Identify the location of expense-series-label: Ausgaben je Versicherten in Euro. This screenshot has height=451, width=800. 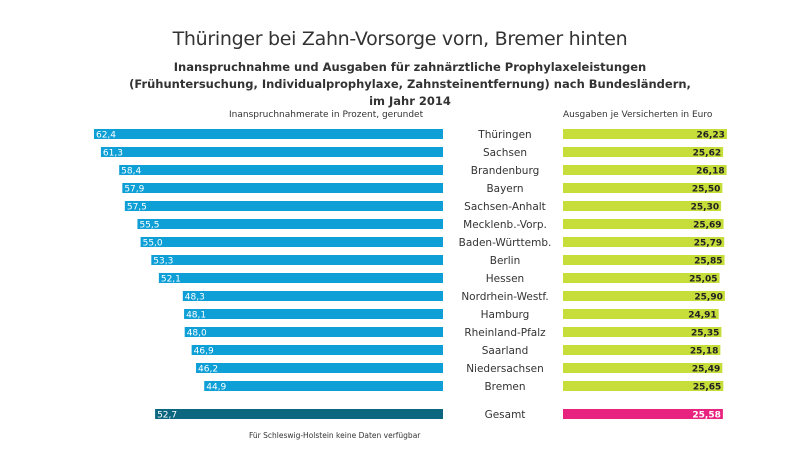
(638, 115).